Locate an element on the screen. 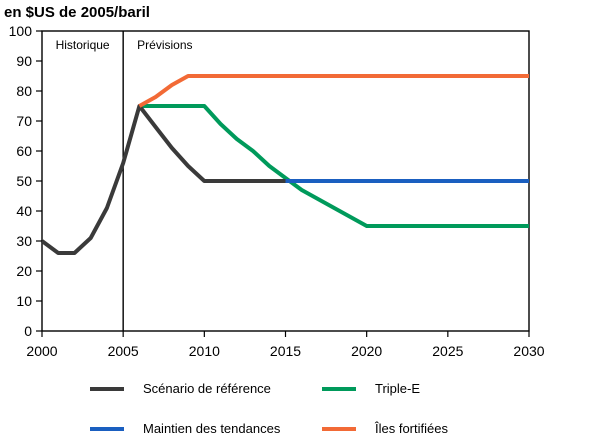 This screenshot has height=442, width=590. x-tick-label: 2020 is located at coordinates (366, 351).